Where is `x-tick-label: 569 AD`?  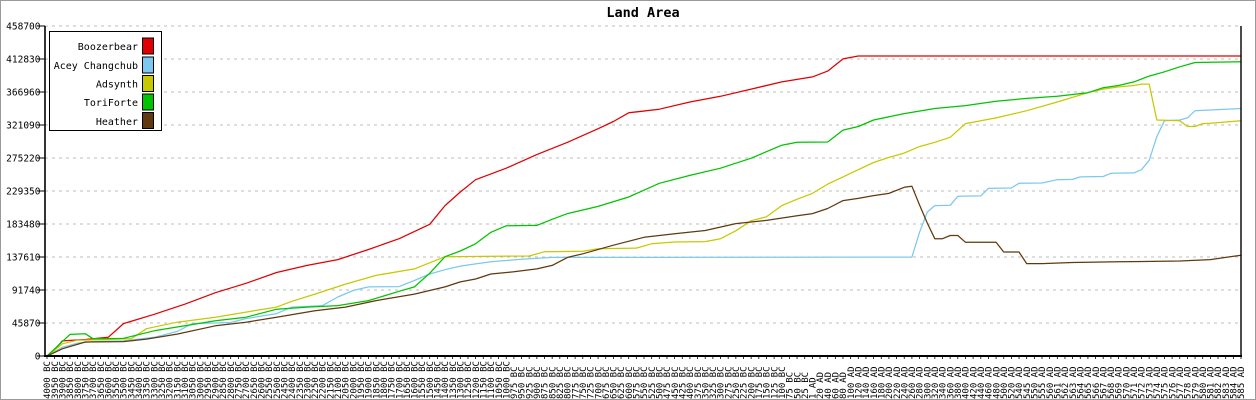 x-tick-label: 569 AD is located at coordinates (1120, 382).